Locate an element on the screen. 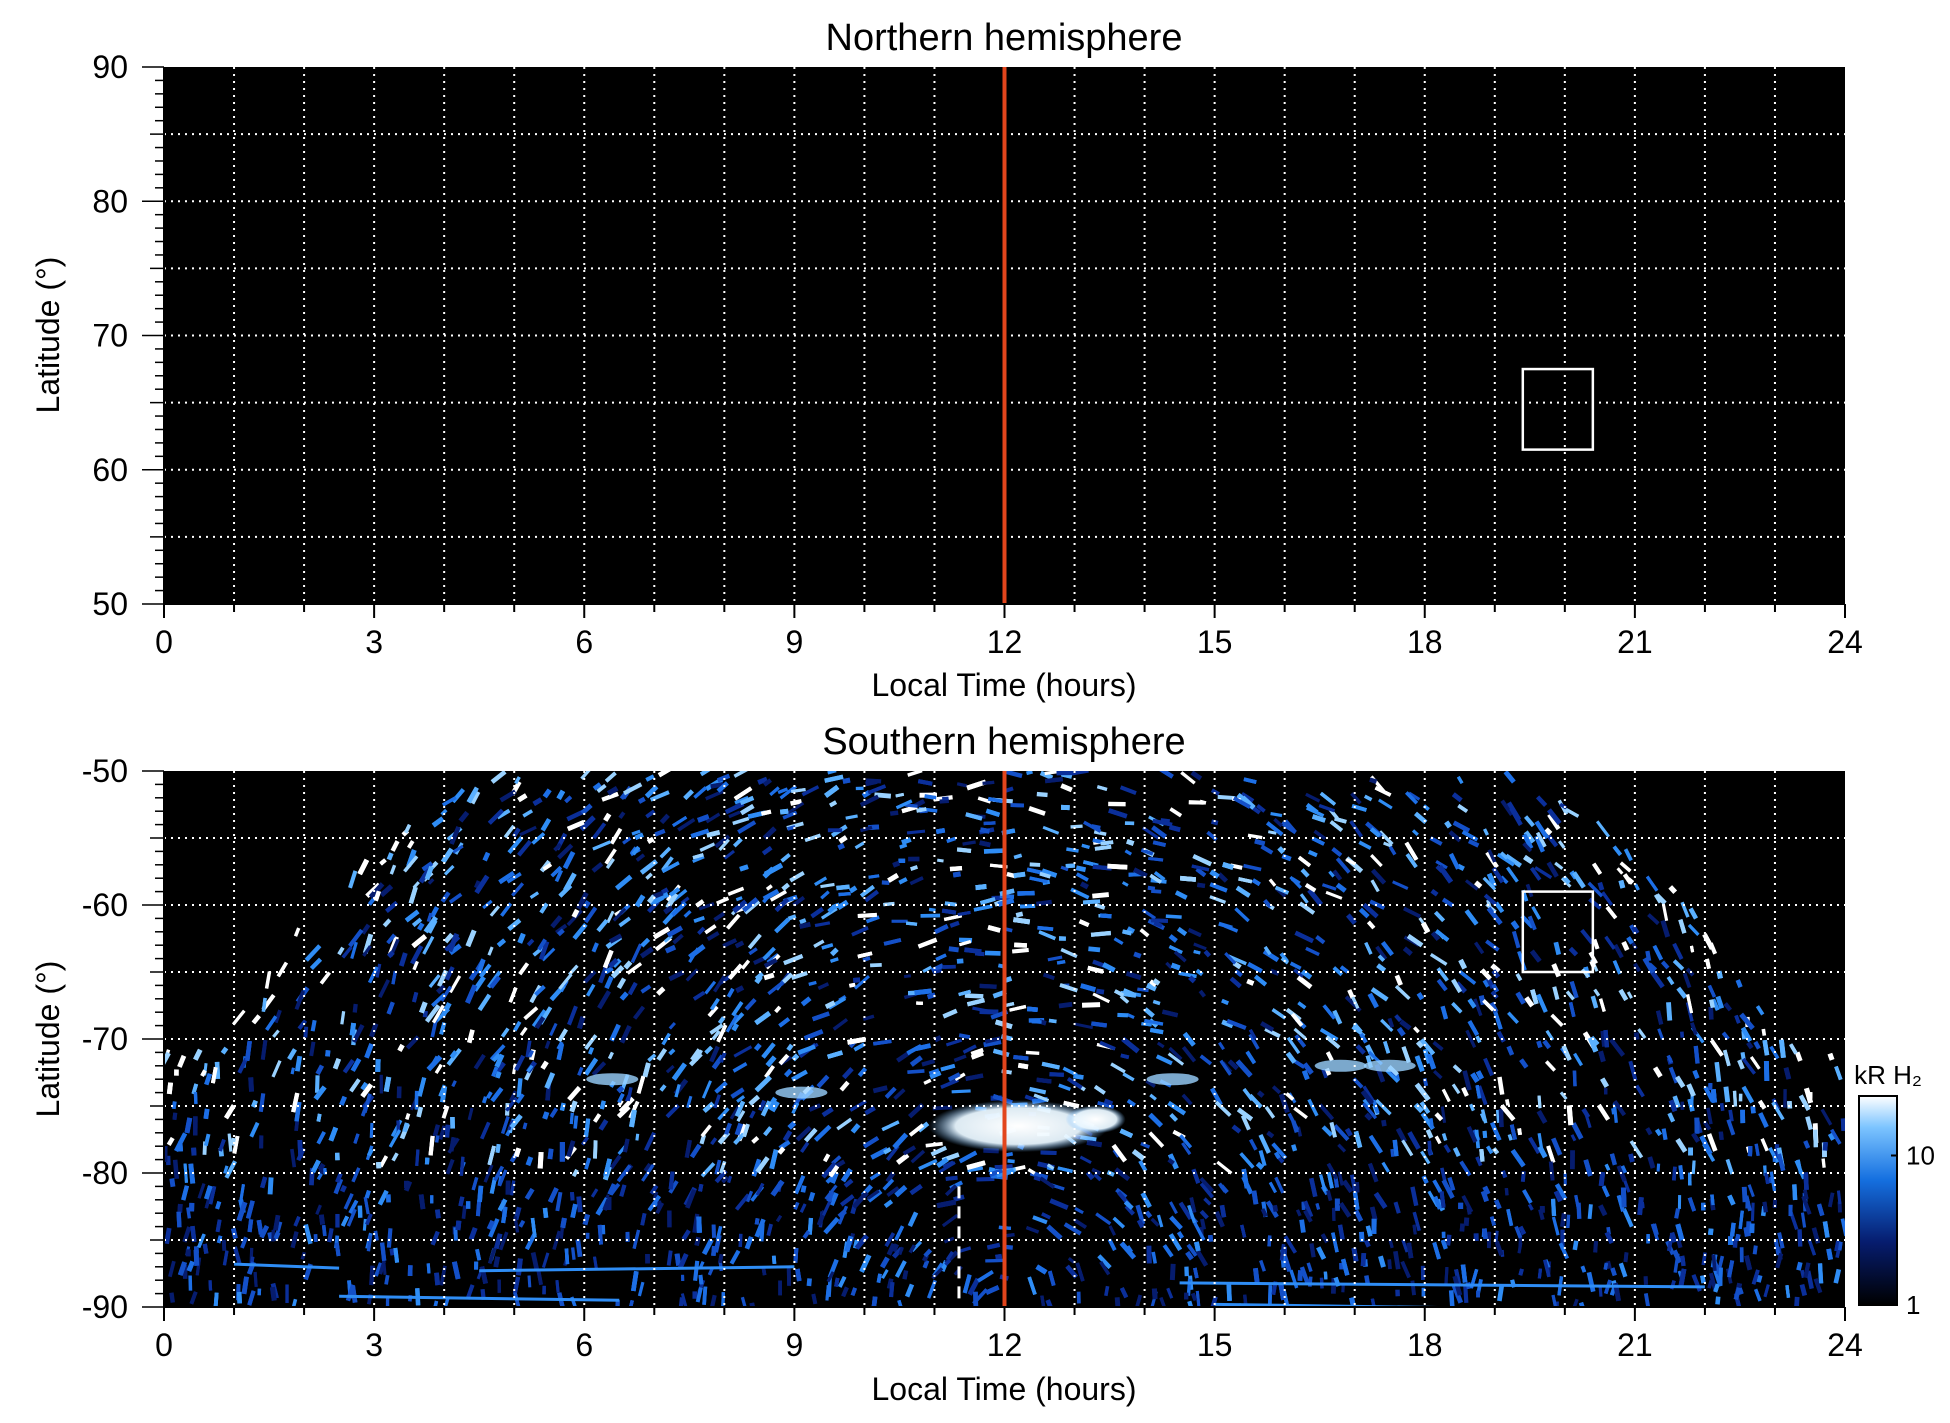  x-axis-north: 0 3 6 9 12 15 18 21 24 is located at coordinates (1009, 631).